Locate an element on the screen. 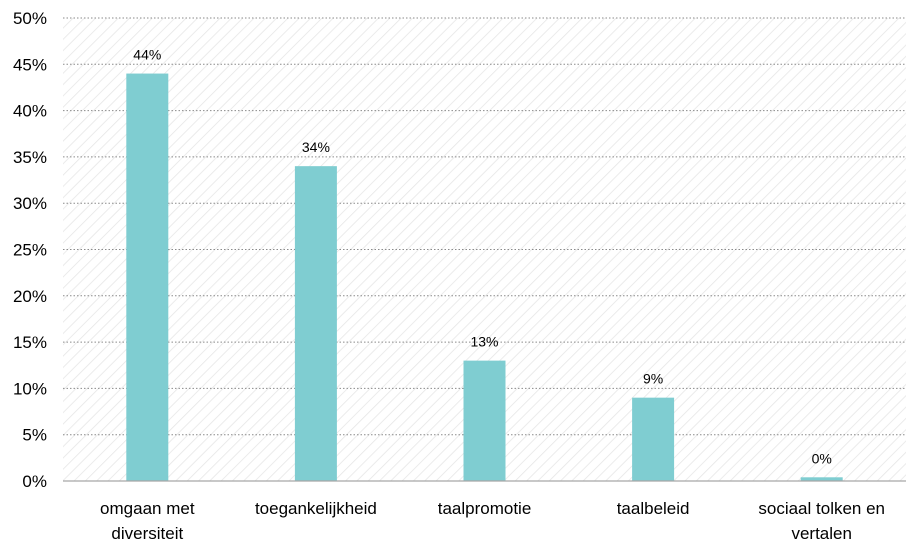 This screenshot has width=915, height=544. y-tick-label: 30% is located at coordinates (30, 203).